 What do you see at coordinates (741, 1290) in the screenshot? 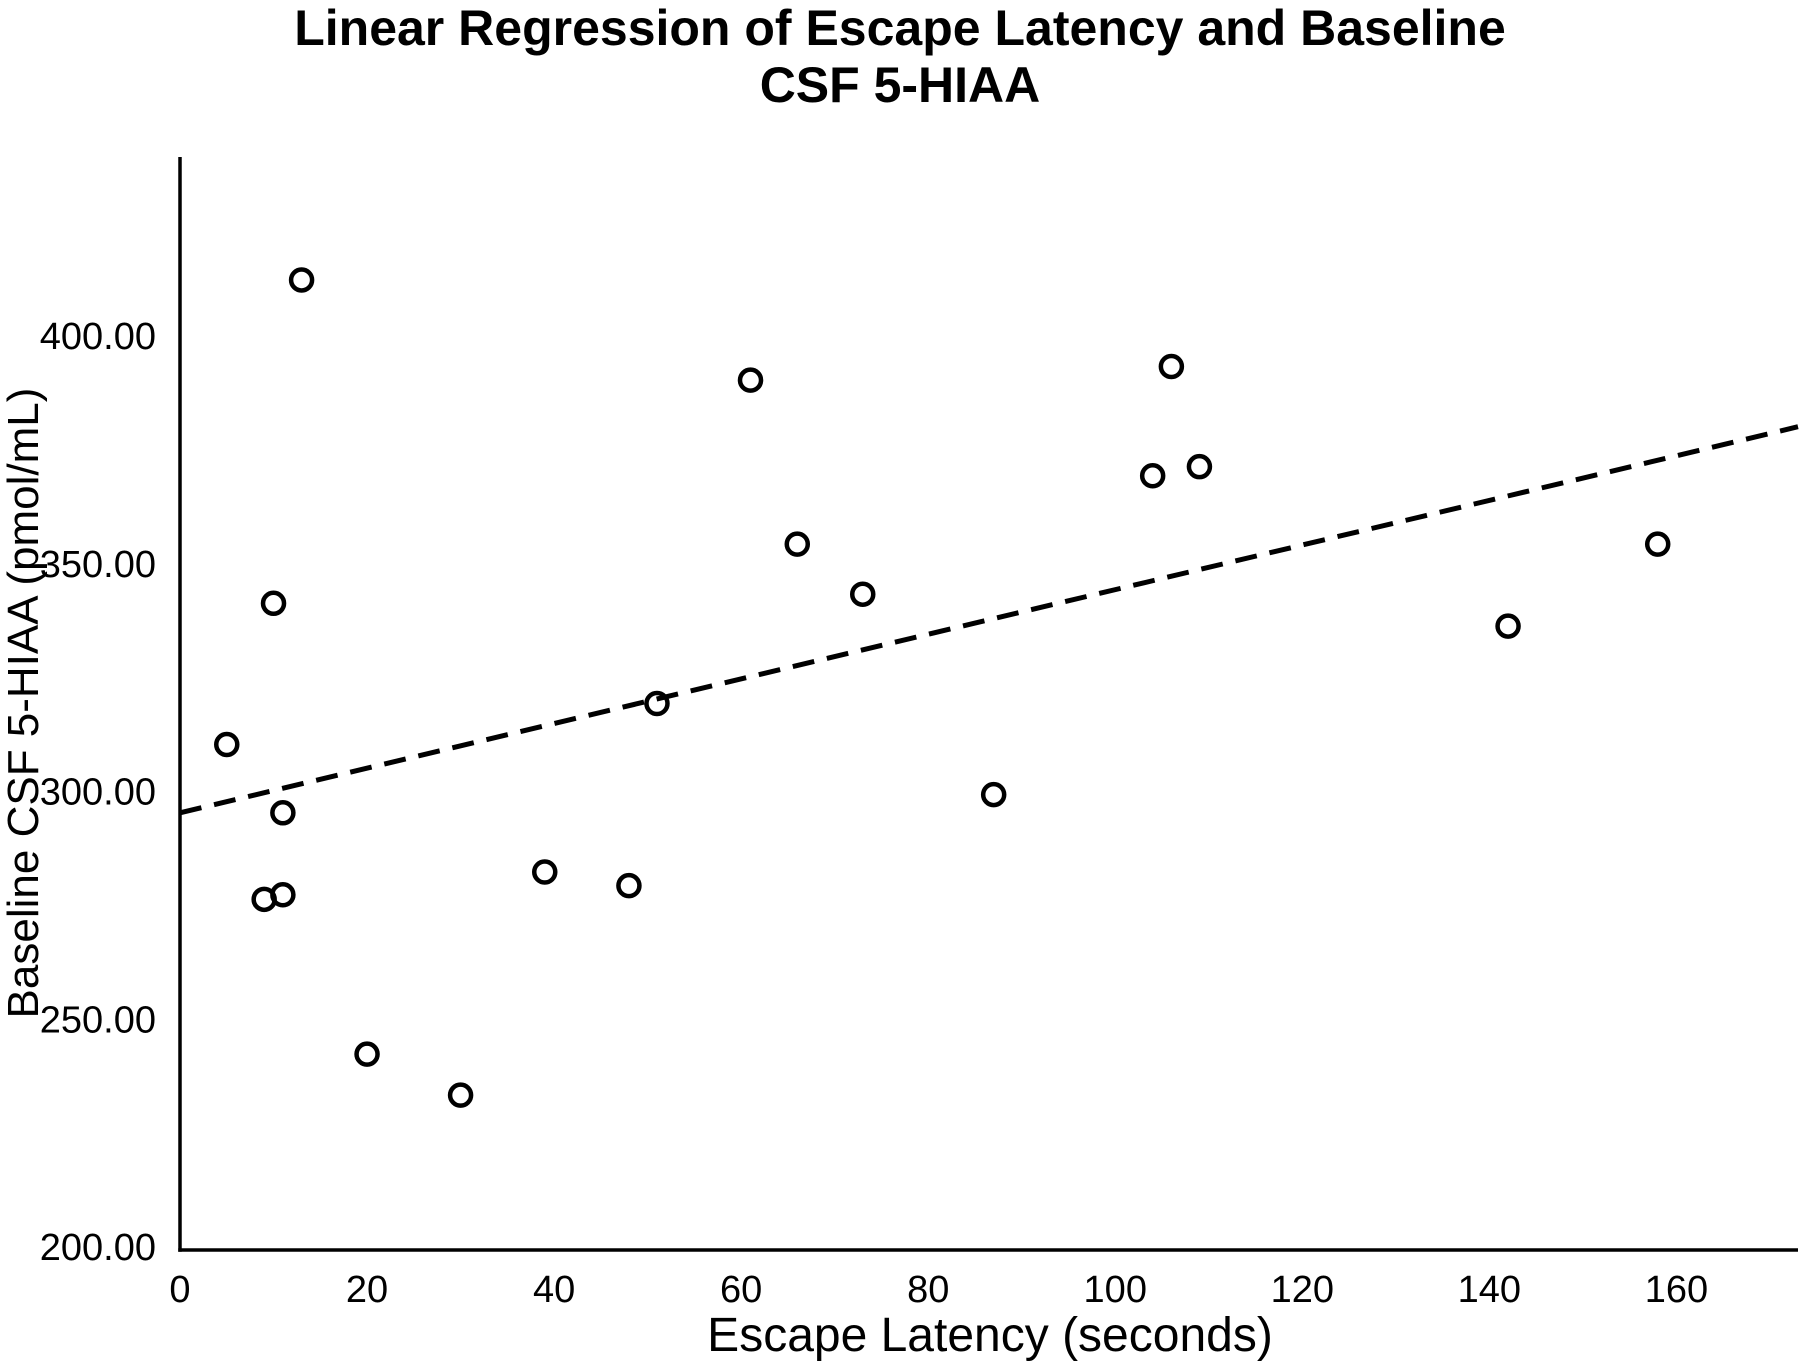
I see `x-tick-label: 60` at bounding box center [741, 1290].